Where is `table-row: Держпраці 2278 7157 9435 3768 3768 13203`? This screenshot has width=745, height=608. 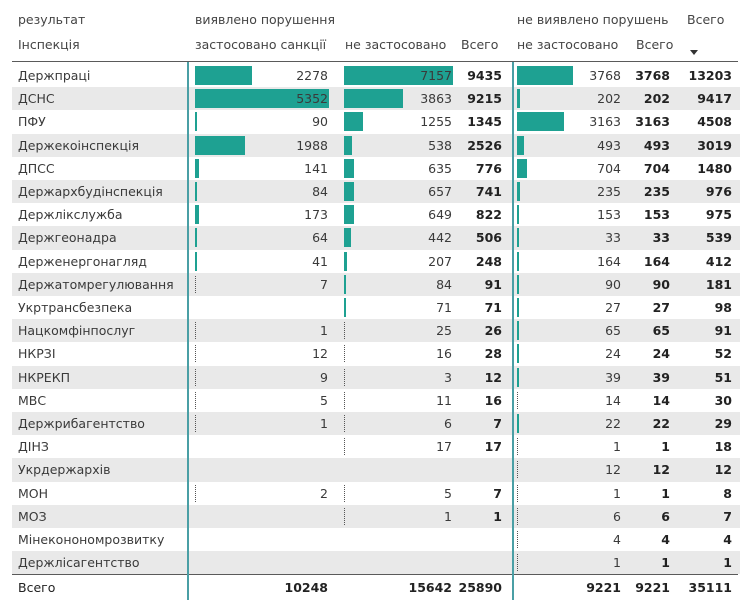
table-row: Держпраці 2278 7157 9435 3768 3768 13203 is located at coordinates (376, 75).